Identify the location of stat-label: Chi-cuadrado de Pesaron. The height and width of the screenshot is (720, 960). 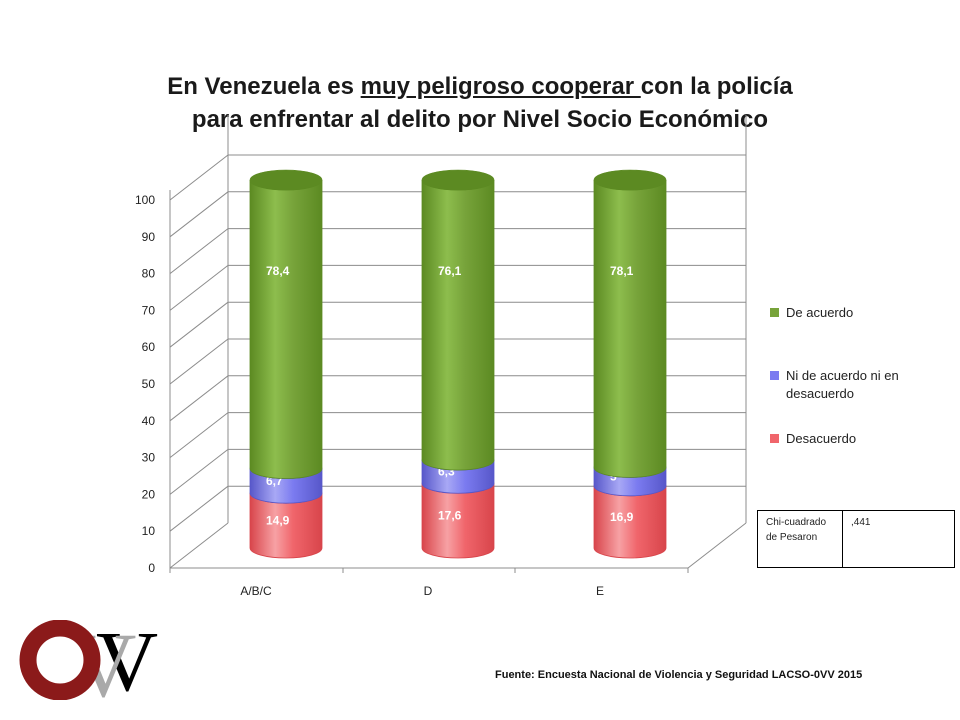
(800, 539).